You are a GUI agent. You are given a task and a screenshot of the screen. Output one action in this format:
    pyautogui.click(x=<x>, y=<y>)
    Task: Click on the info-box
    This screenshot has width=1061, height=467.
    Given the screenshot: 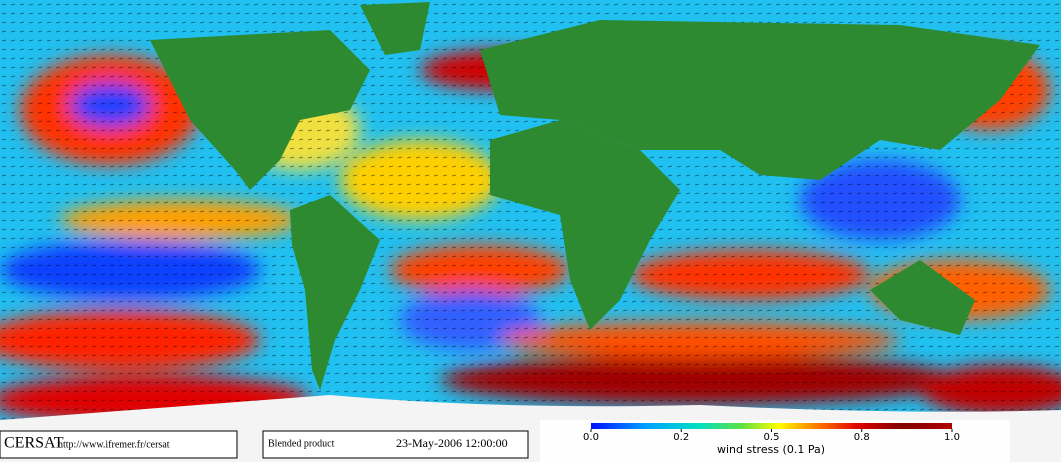 What is the action you would take?
    pyautogui.click(x=395, y=444)
    